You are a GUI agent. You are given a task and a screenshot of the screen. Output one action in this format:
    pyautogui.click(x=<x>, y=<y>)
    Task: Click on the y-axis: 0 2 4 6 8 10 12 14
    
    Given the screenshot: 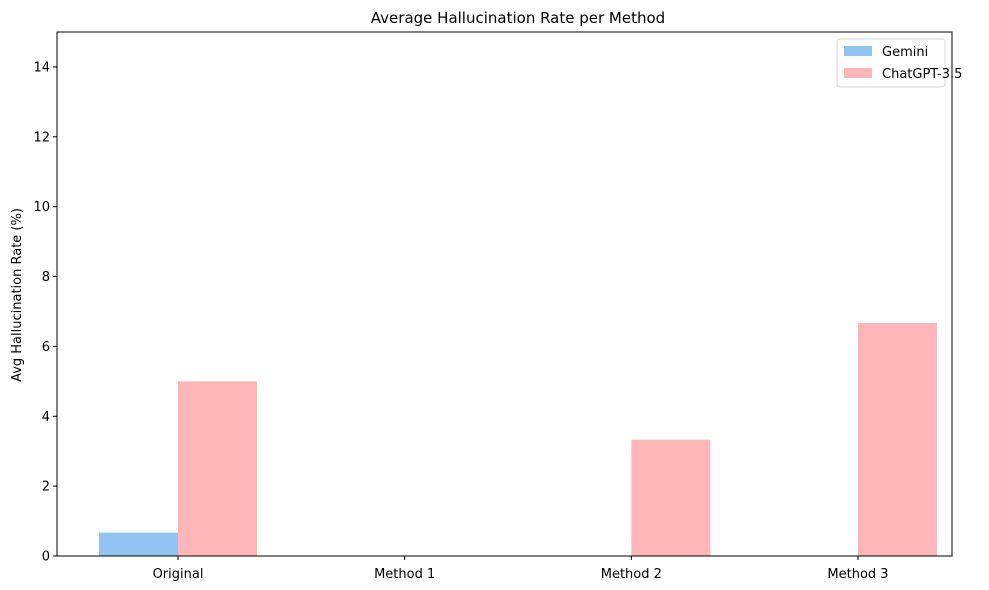 What is the action you would take?
    pyautogui.click(x=45, y=312)
    